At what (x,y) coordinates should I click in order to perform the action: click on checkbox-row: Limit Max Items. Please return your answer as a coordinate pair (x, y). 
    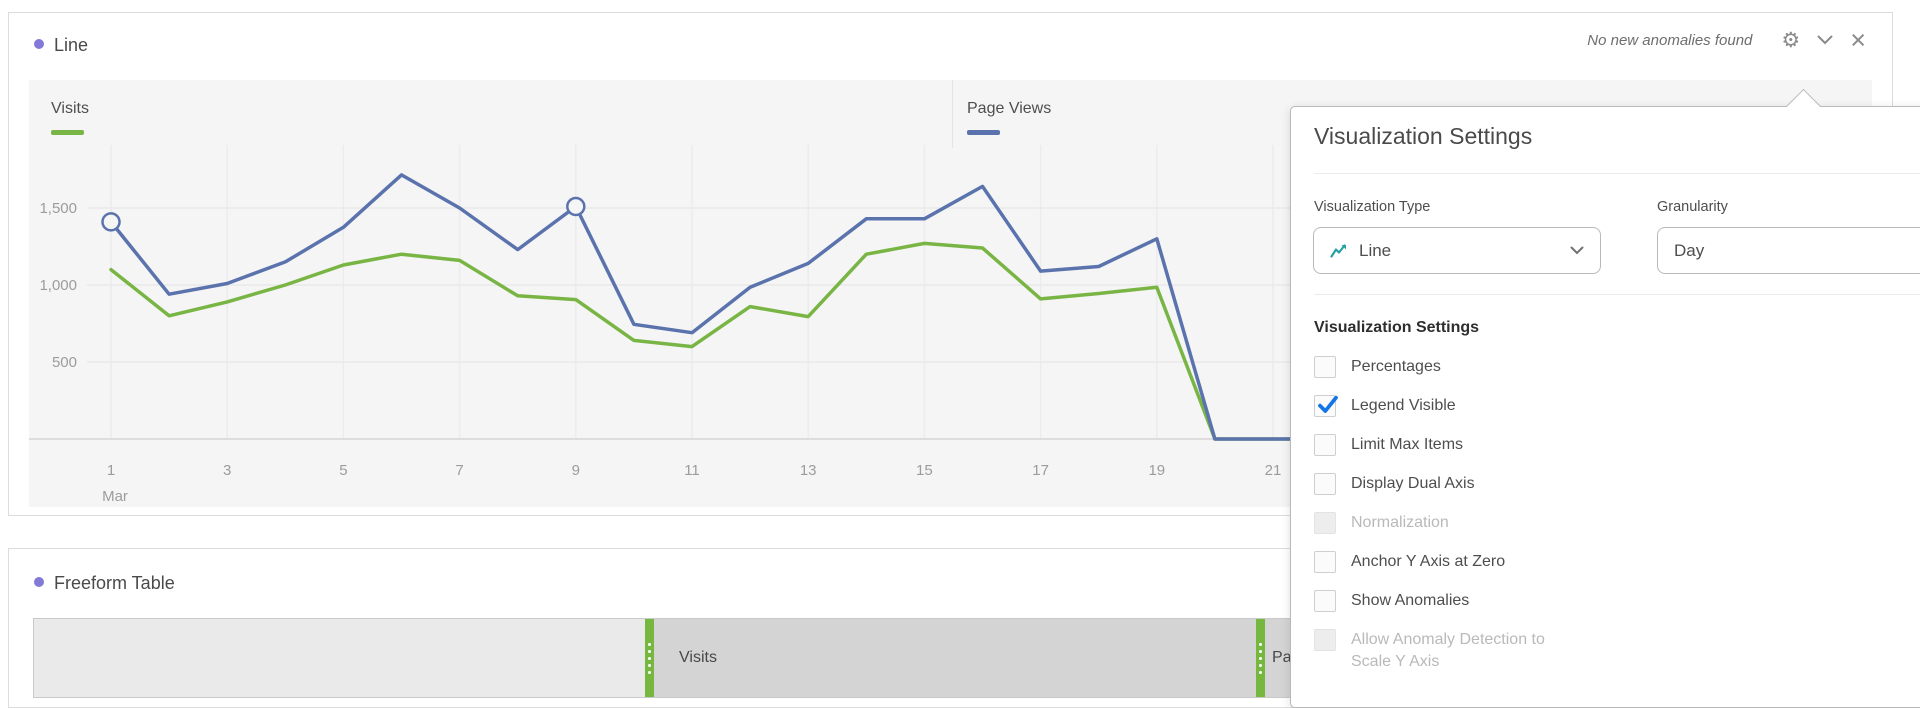
    Looking at the image, I should click on (1443, 445).